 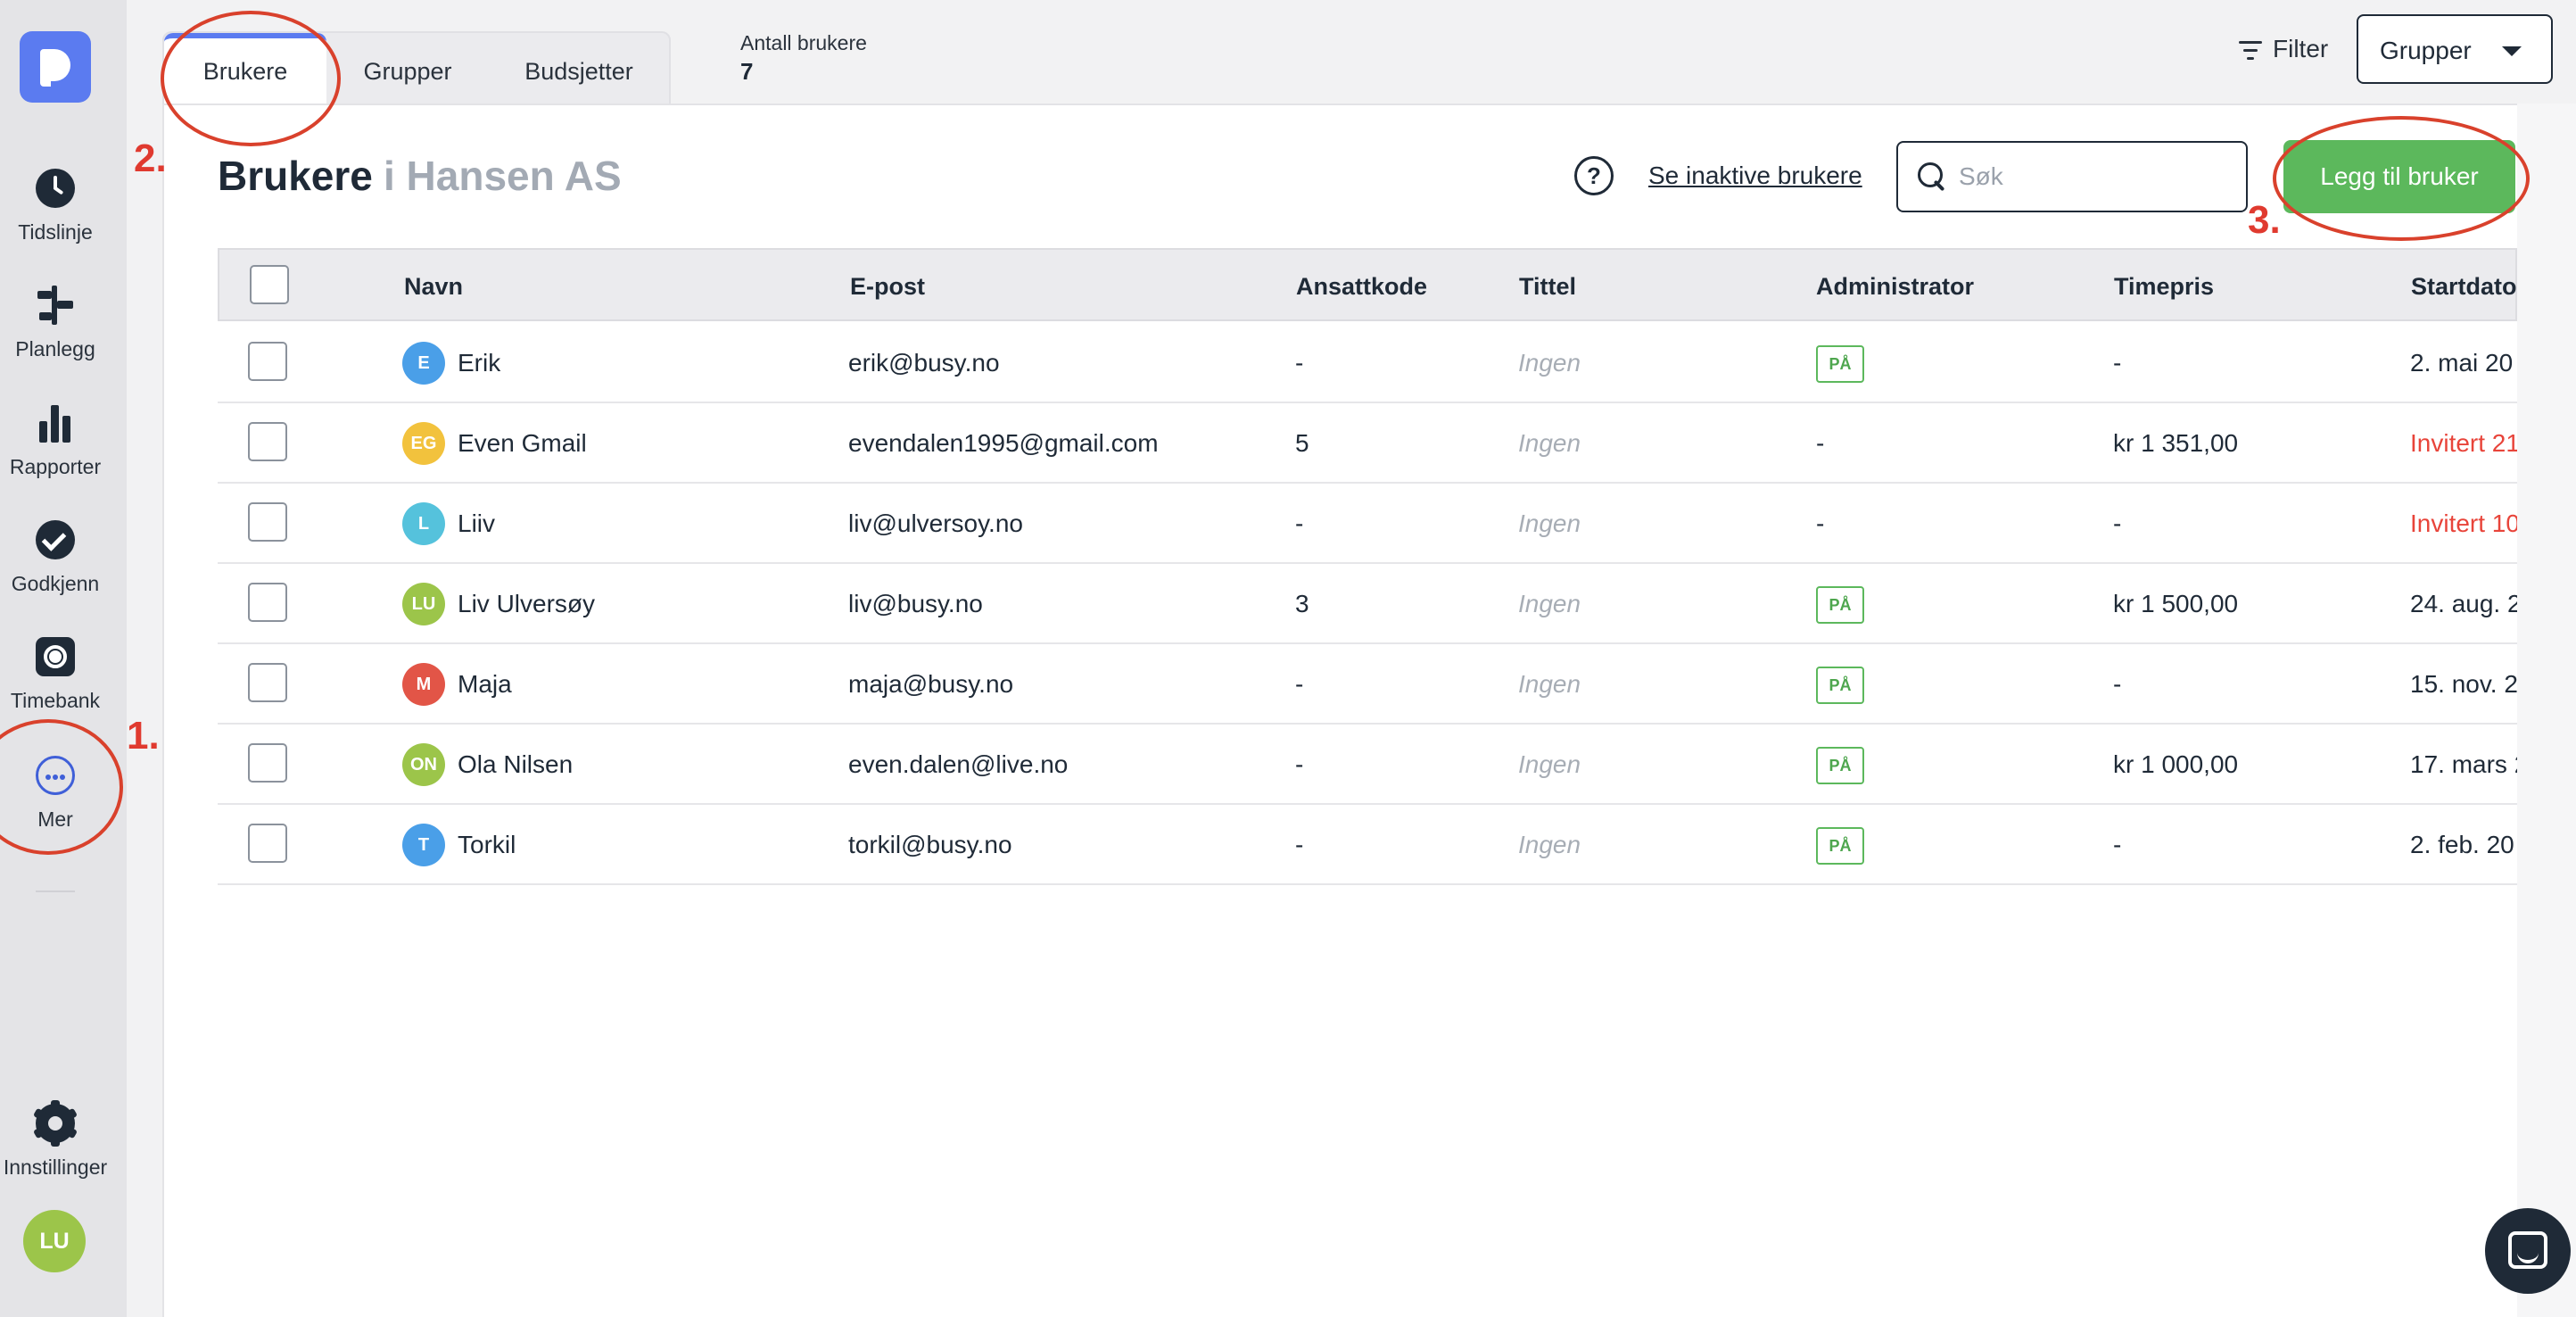 I want to click on user-name: Liv Ulversøy, so click(x=527, y=603).